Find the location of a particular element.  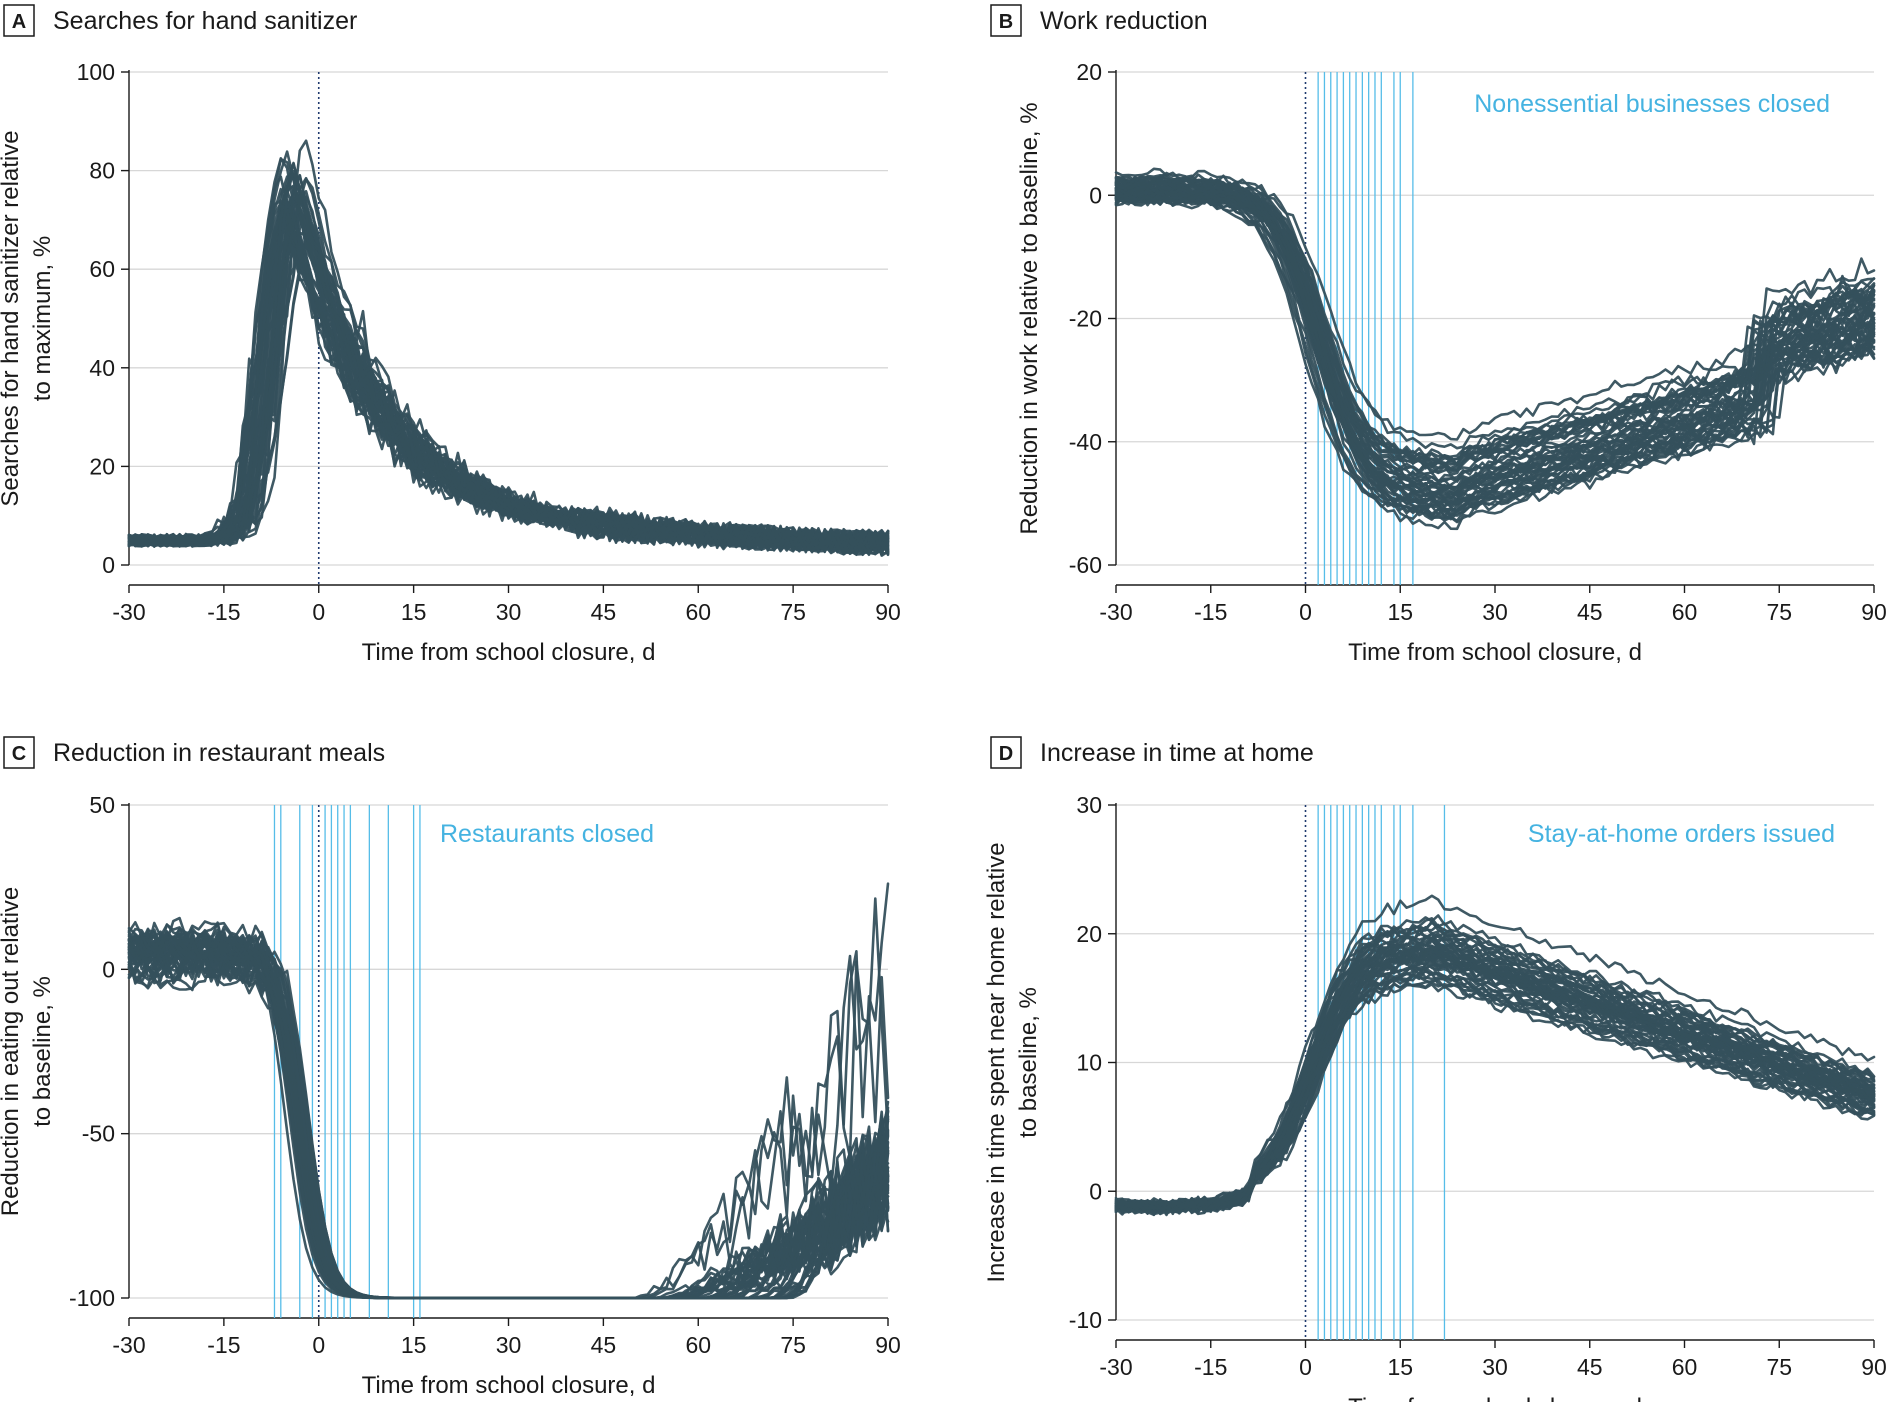

panel-d-xtick-label: 0 is located at coordinates (1305, 1367).